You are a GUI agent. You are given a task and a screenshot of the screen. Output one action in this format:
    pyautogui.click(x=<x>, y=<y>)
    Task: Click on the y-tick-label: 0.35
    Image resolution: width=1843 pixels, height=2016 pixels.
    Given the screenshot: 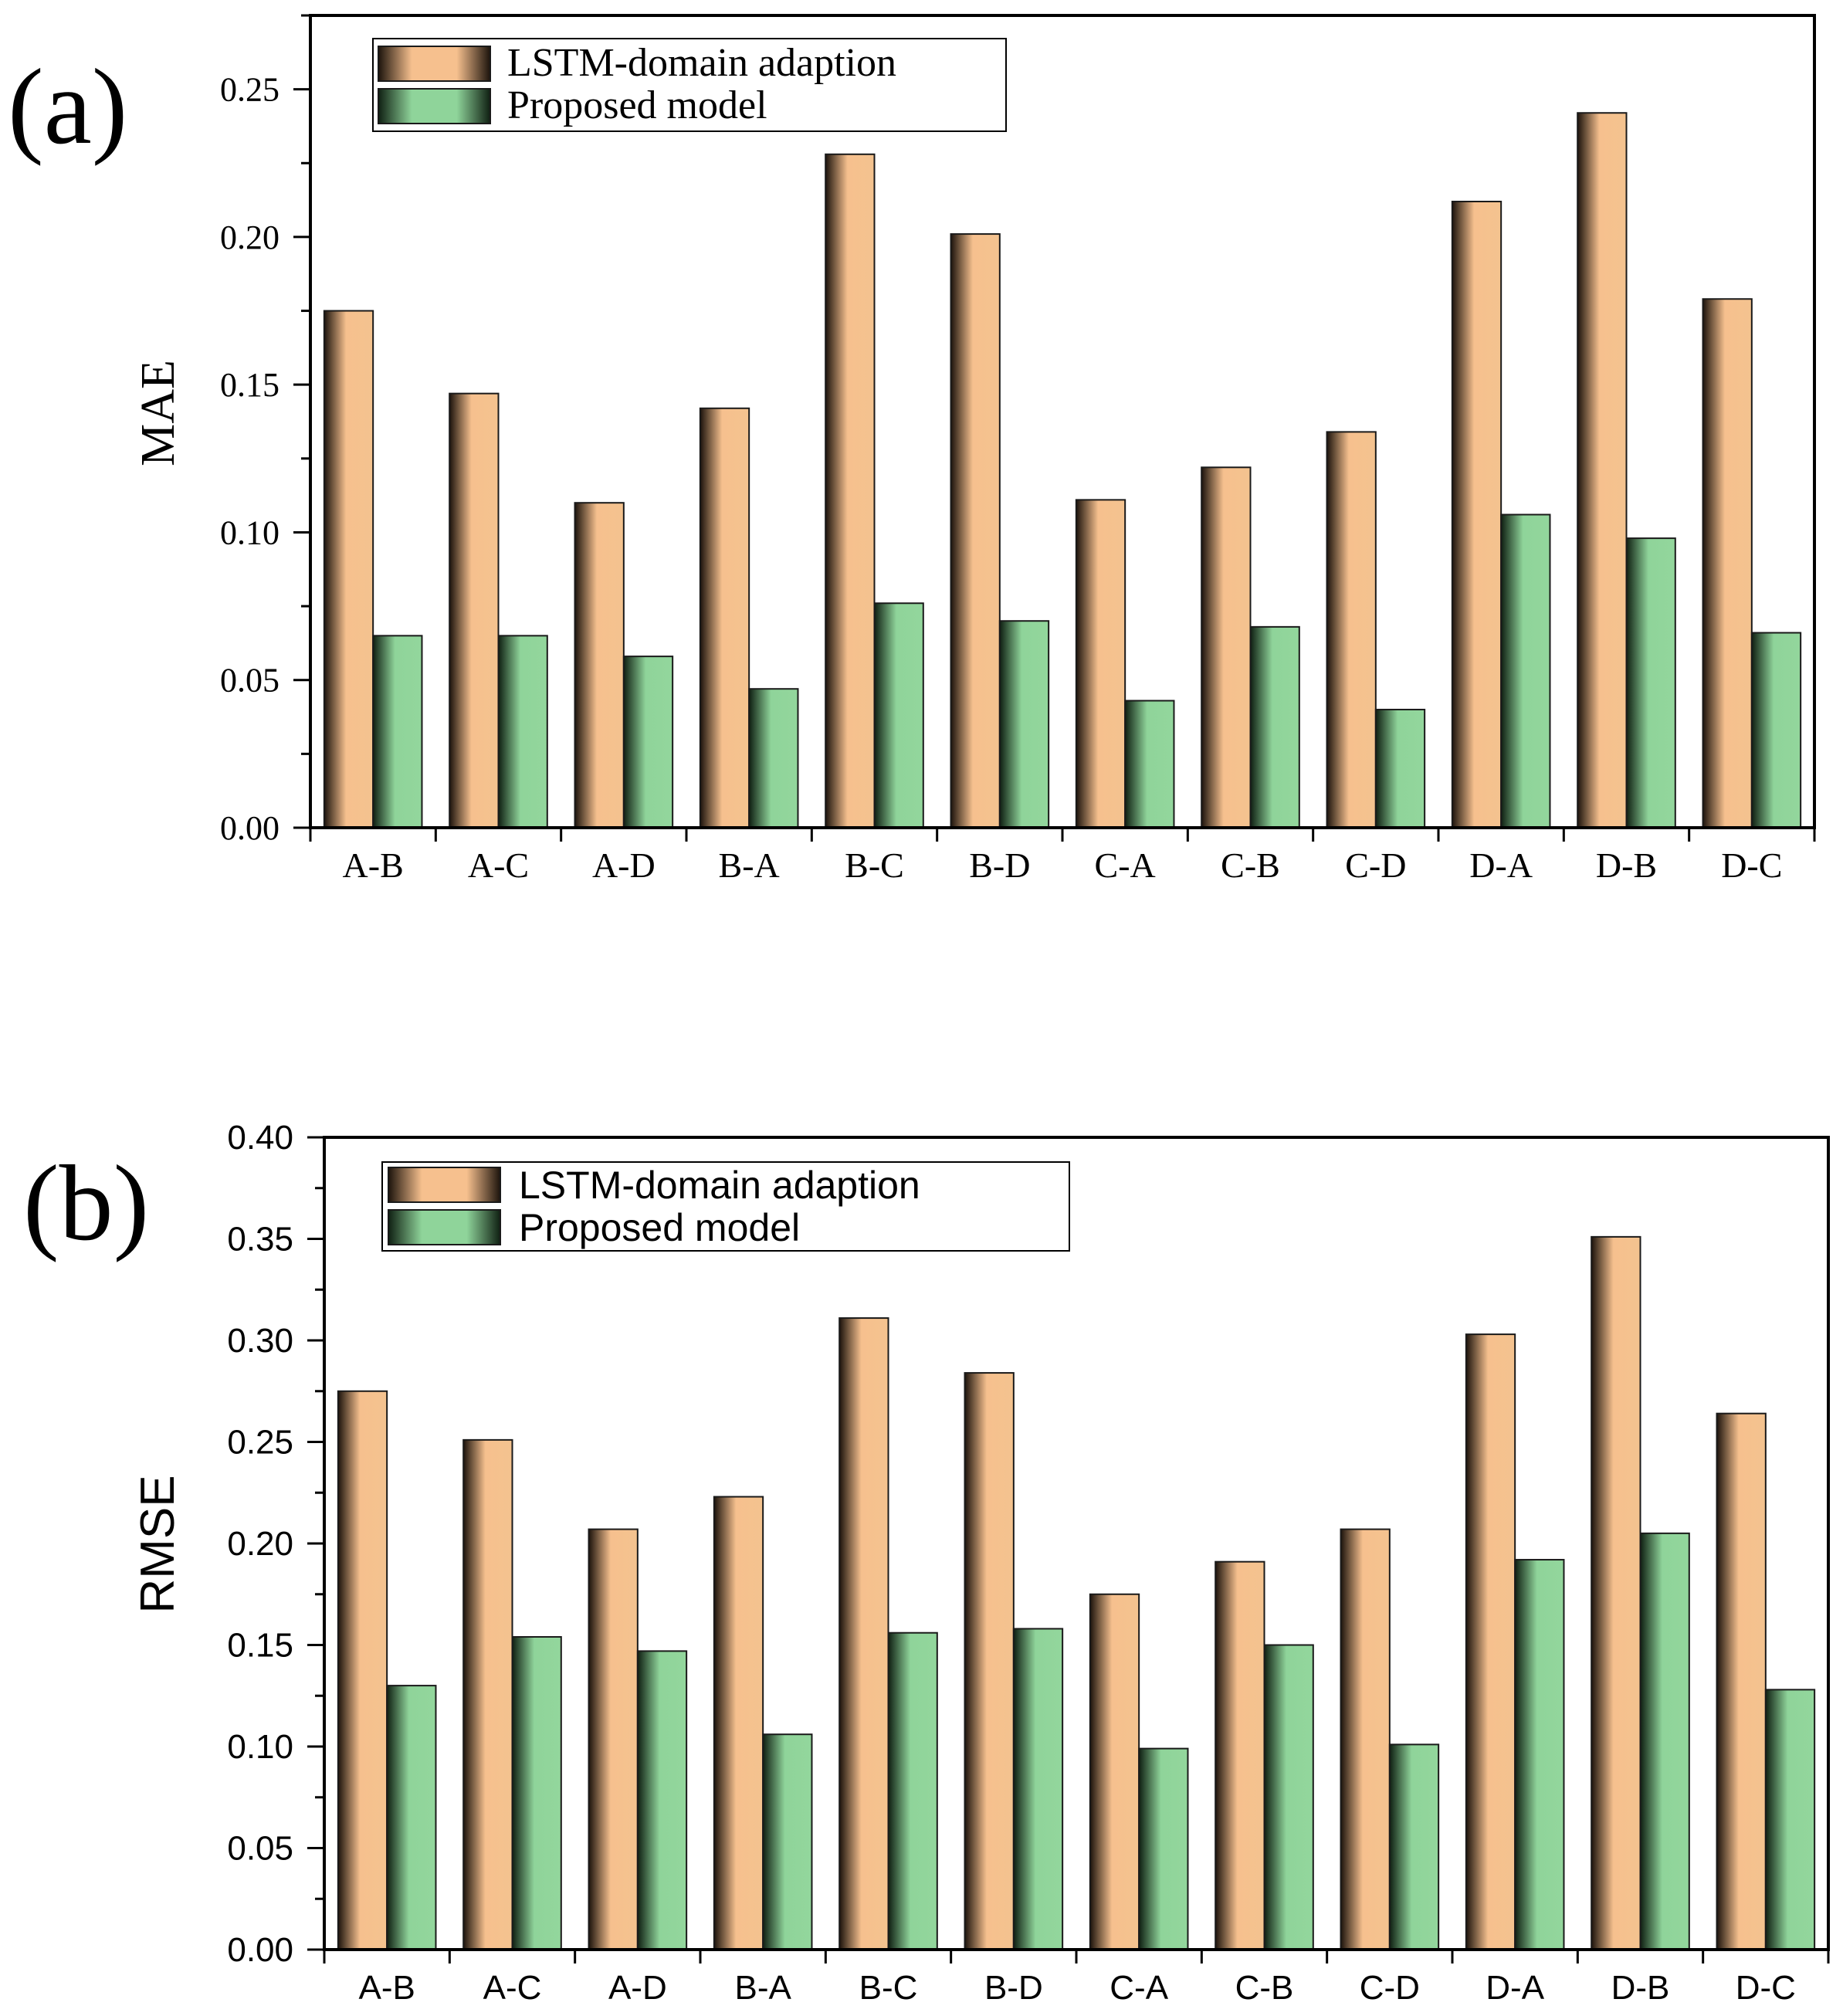 What is the action you would take?
    pyautogui.click(x=260, y=1240)
    